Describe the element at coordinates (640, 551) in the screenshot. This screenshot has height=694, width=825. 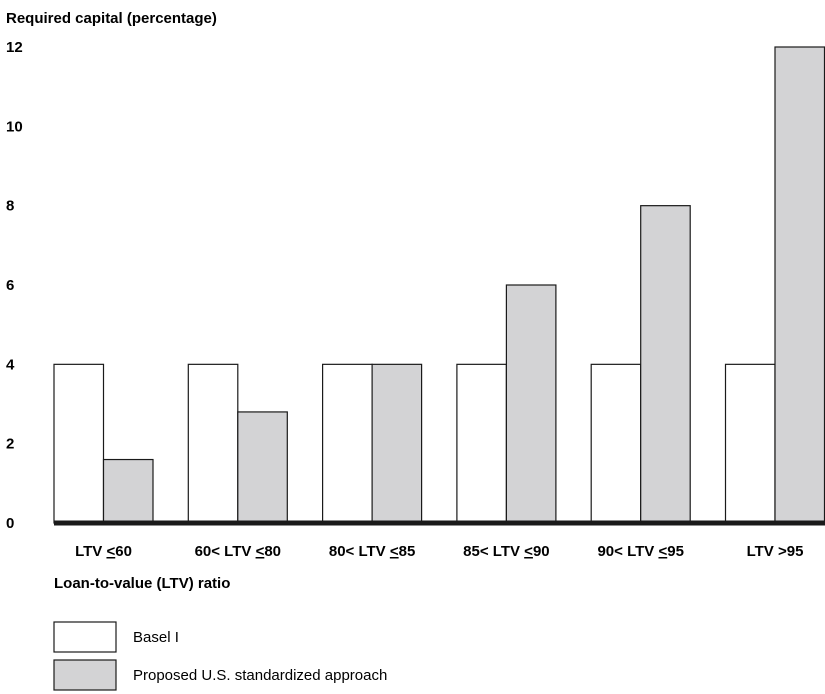
I see `x-tick-label: 90< LTV <95` at that location.